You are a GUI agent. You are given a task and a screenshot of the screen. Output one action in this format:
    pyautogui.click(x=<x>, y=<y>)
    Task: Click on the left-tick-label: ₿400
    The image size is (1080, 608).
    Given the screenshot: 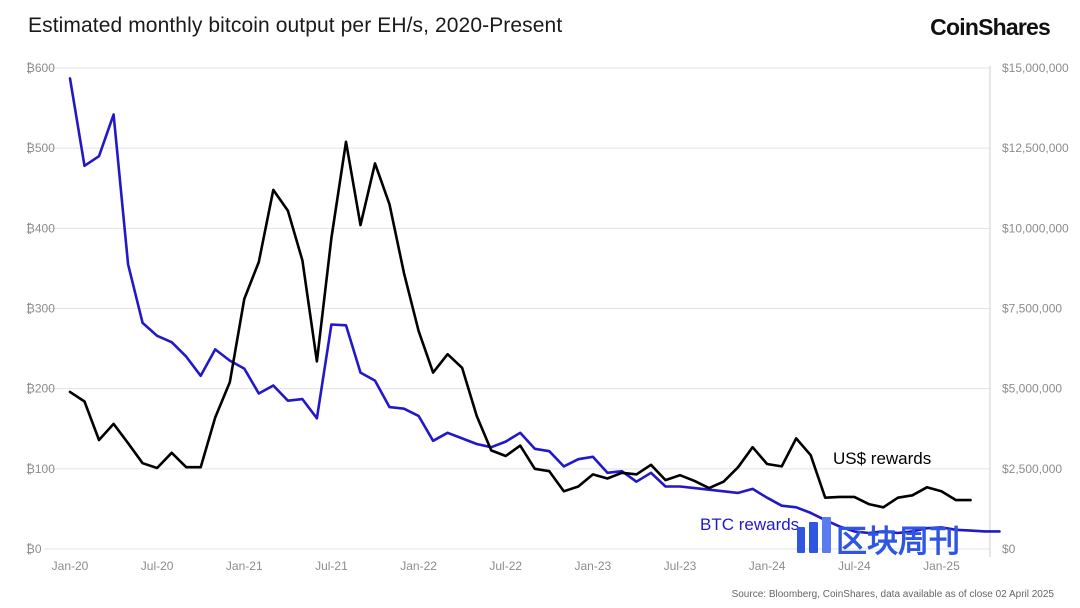 What is the action you would take?
    pyautogui.click(x=40, y=228)
    